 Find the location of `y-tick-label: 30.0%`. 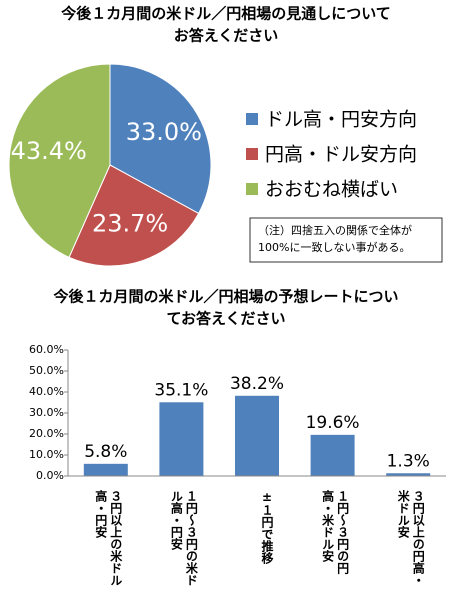

y-tick-label: 30.0% is located at coordinates (46, 412).